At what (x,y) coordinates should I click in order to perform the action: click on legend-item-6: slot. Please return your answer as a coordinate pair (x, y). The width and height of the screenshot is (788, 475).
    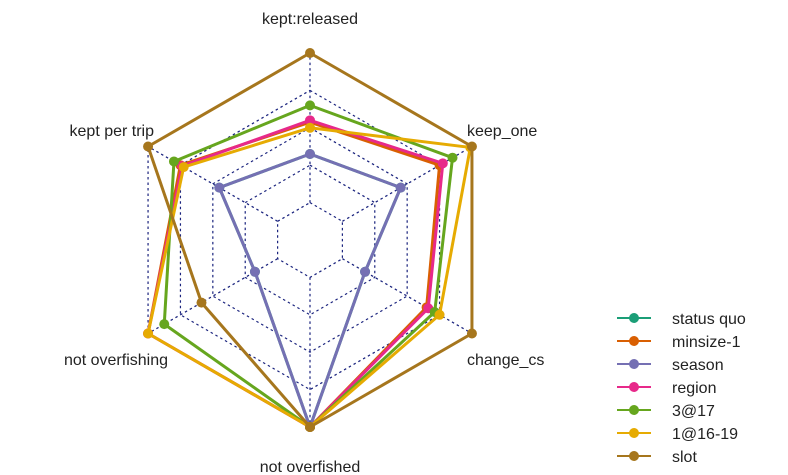
    Looking at the image, I should click on (657, 457).